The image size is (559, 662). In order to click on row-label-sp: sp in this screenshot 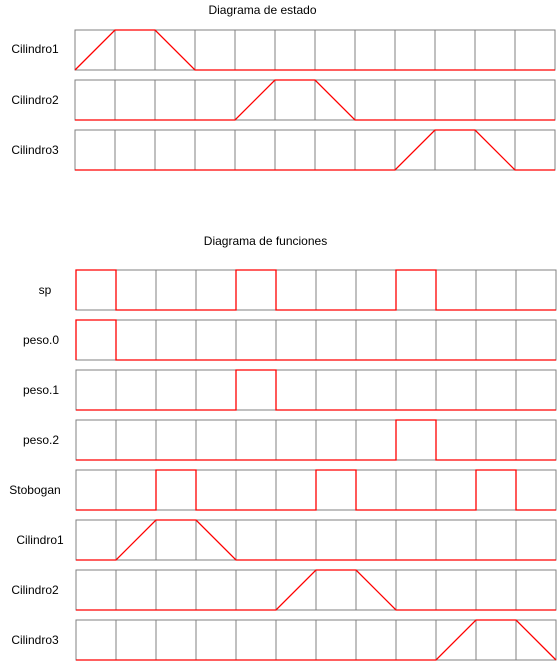, I will do `click(45, 290)`.